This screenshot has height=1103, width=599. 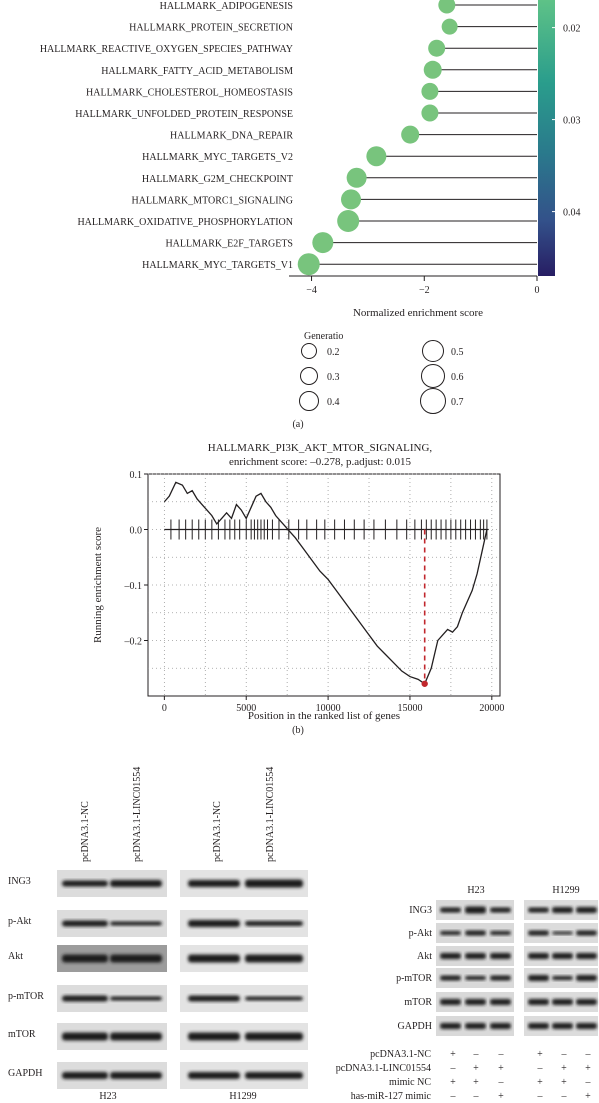 I want to click on color-bar-ticks: 0.02 0.03 0.04, so click(x=566, y=121).